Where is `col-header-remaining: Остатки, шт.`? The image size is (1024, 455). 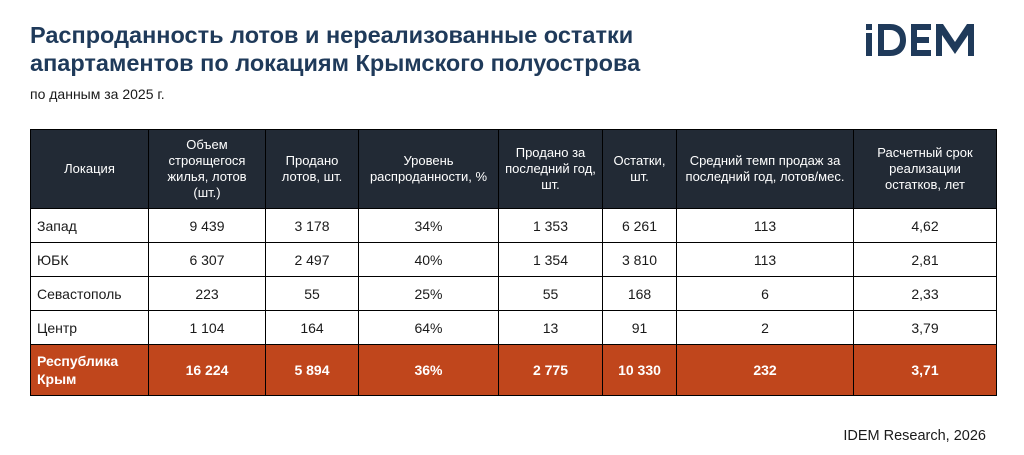
col-header-remaining: Остатки, шт. is located at coordinates (639, 169).